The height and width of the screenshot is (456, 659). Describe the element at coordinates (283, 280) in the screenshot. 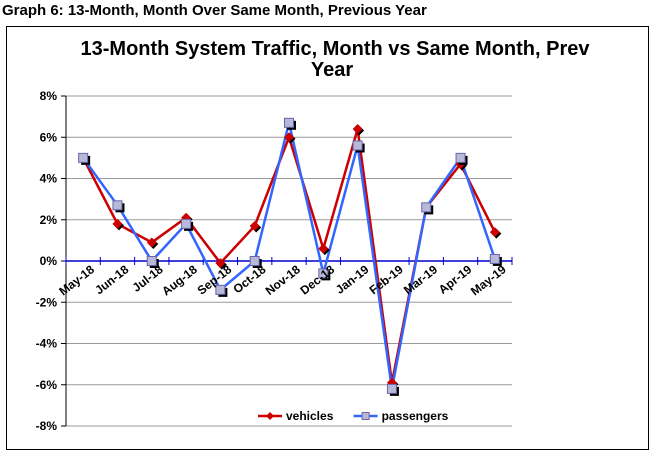

I see `x-tick-label: Nov-18` at that location.